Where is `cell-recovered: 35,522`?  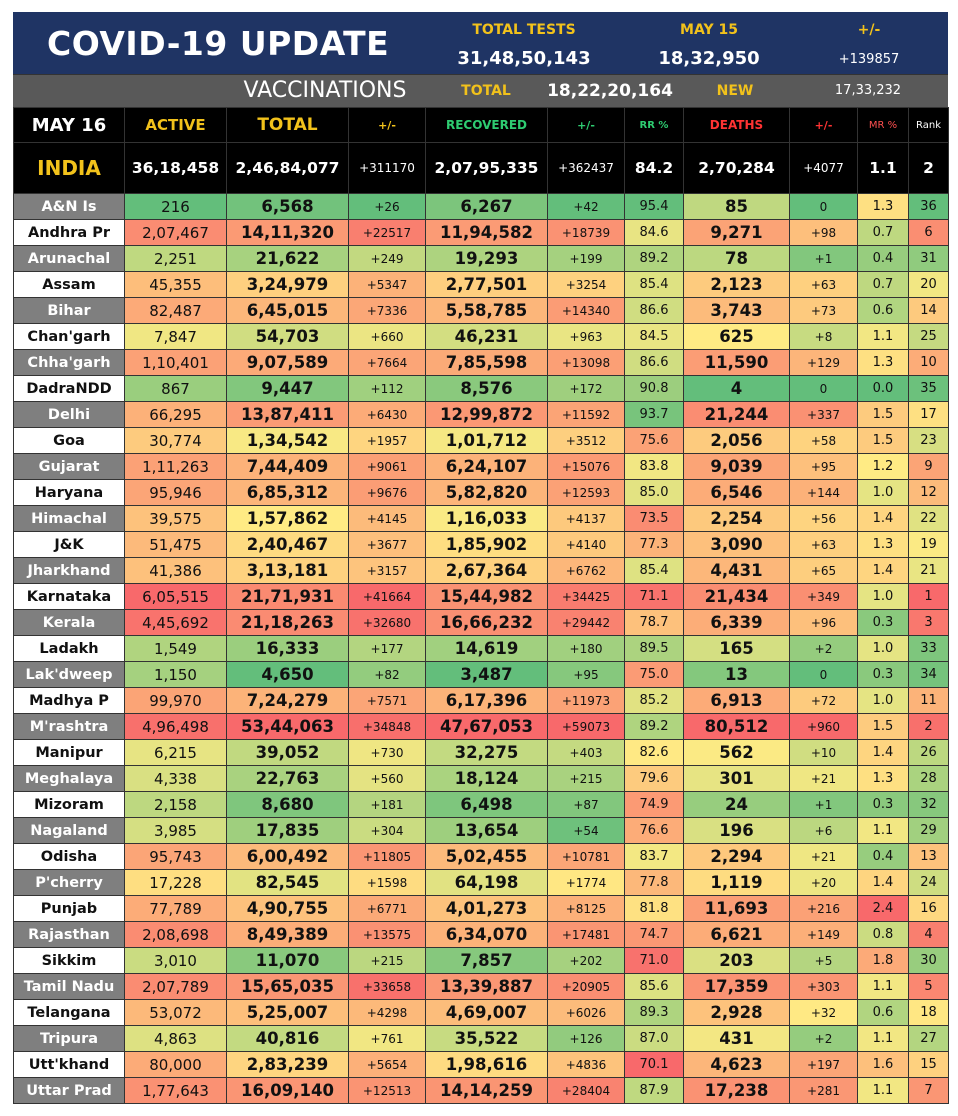 cell-recovered: 35,522 is located at coordinates (486, 1038).